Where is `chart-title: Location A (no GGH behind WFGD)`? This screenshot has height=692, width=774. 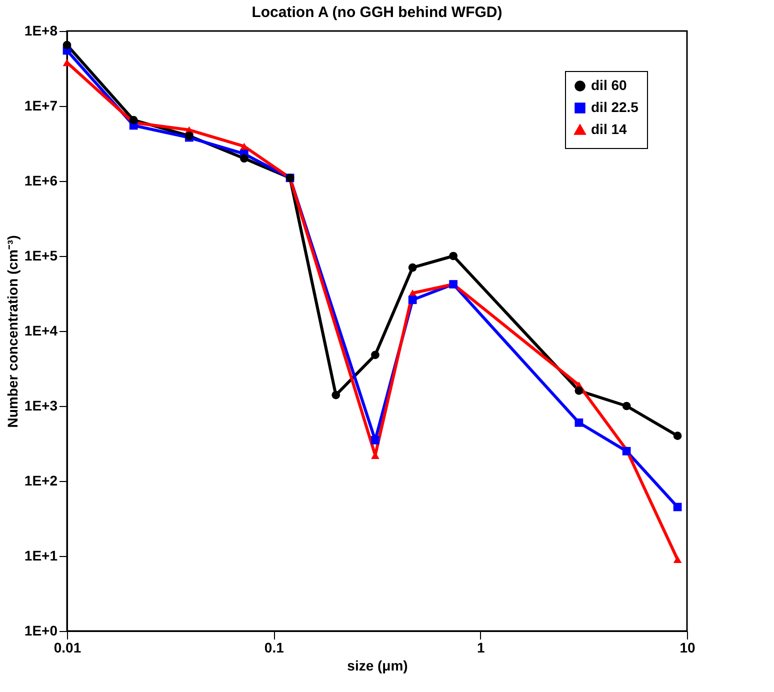 chart-title: Location A (no GGH behind WFGD) is located at coordinates (377, 12).